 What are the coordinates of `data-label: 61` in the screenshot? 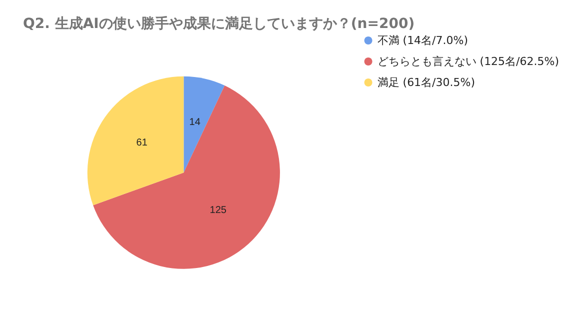 It's located at (142, 143).